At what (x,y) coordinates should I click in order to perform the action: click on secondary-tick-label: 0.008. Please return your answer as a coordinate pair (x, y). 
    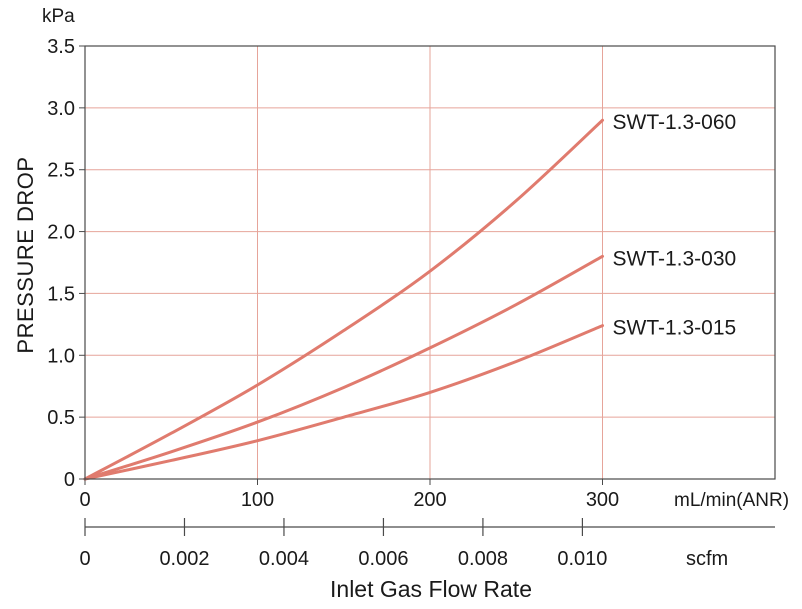
    Looking at the image, I should click on (483, 559).